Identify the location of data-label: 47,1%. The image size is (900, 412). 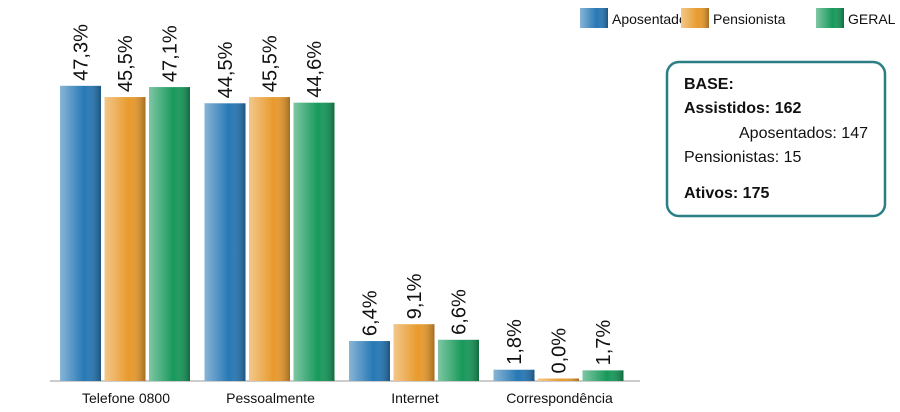
(171, 53).